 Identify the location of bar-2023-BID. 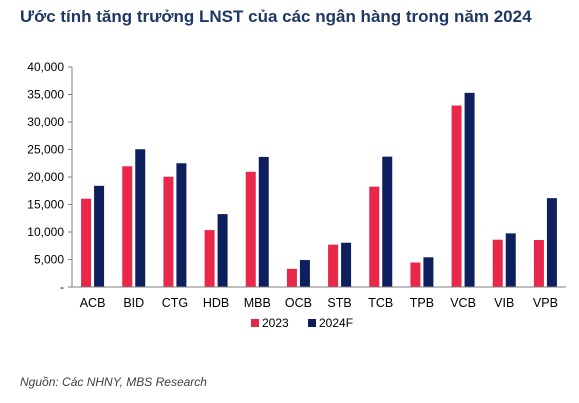
(127, 226).